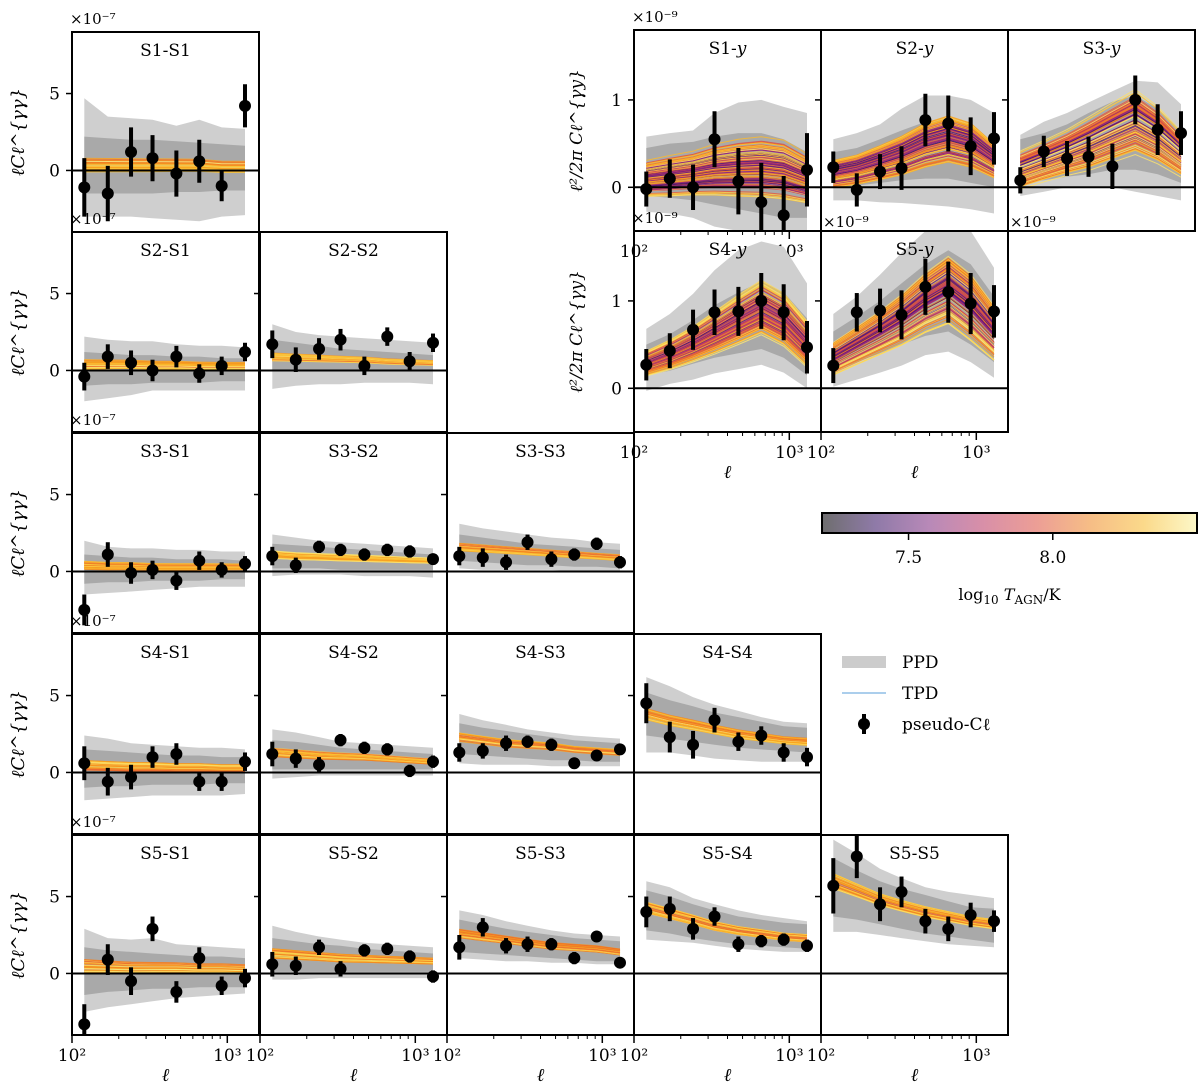  What do you see at coordinates (980, 550) in the screenshot?
I see `colorbar-ticks: 7.5 8.0` at bounding box center [980, 550].